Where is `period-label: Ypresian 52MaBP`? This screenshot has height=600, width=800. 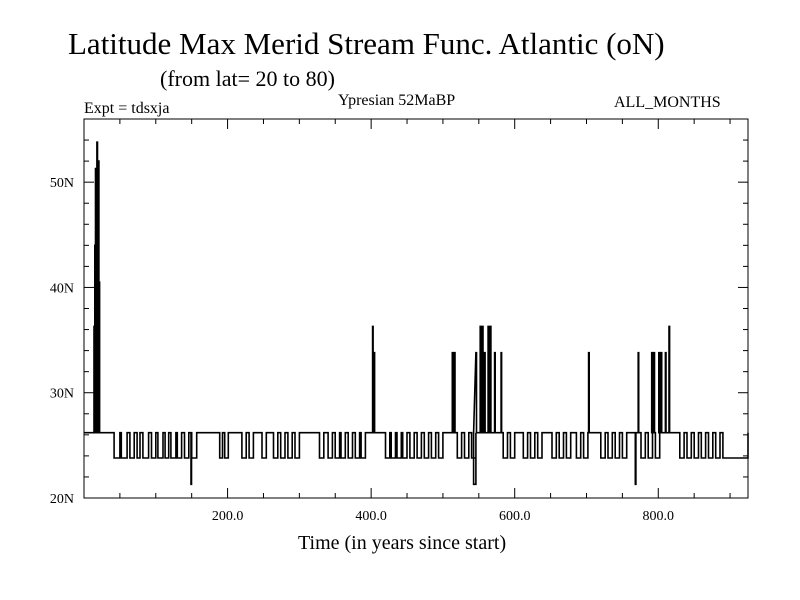 period-label: Ypresian 52MaBP is located at coordinates (397, 100).